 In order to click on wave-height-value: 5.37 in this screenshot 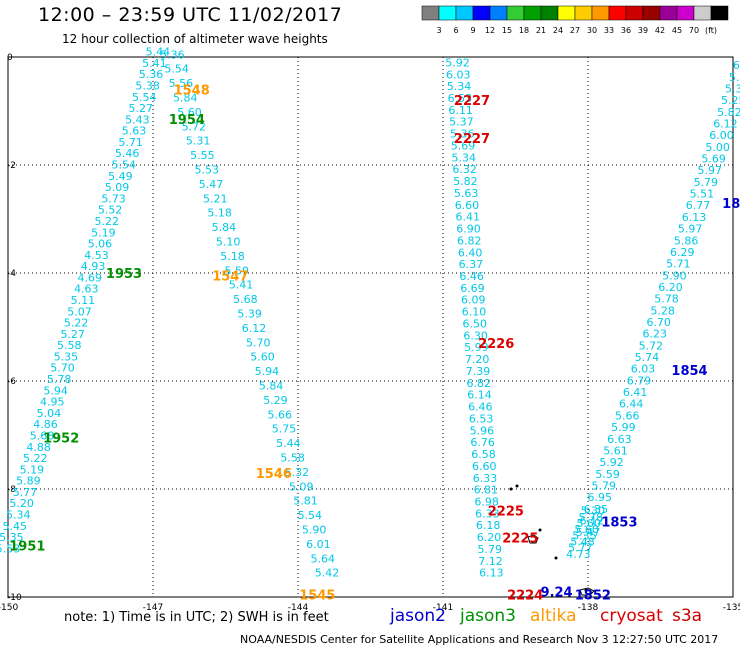, I will do `click(461, 122)`.